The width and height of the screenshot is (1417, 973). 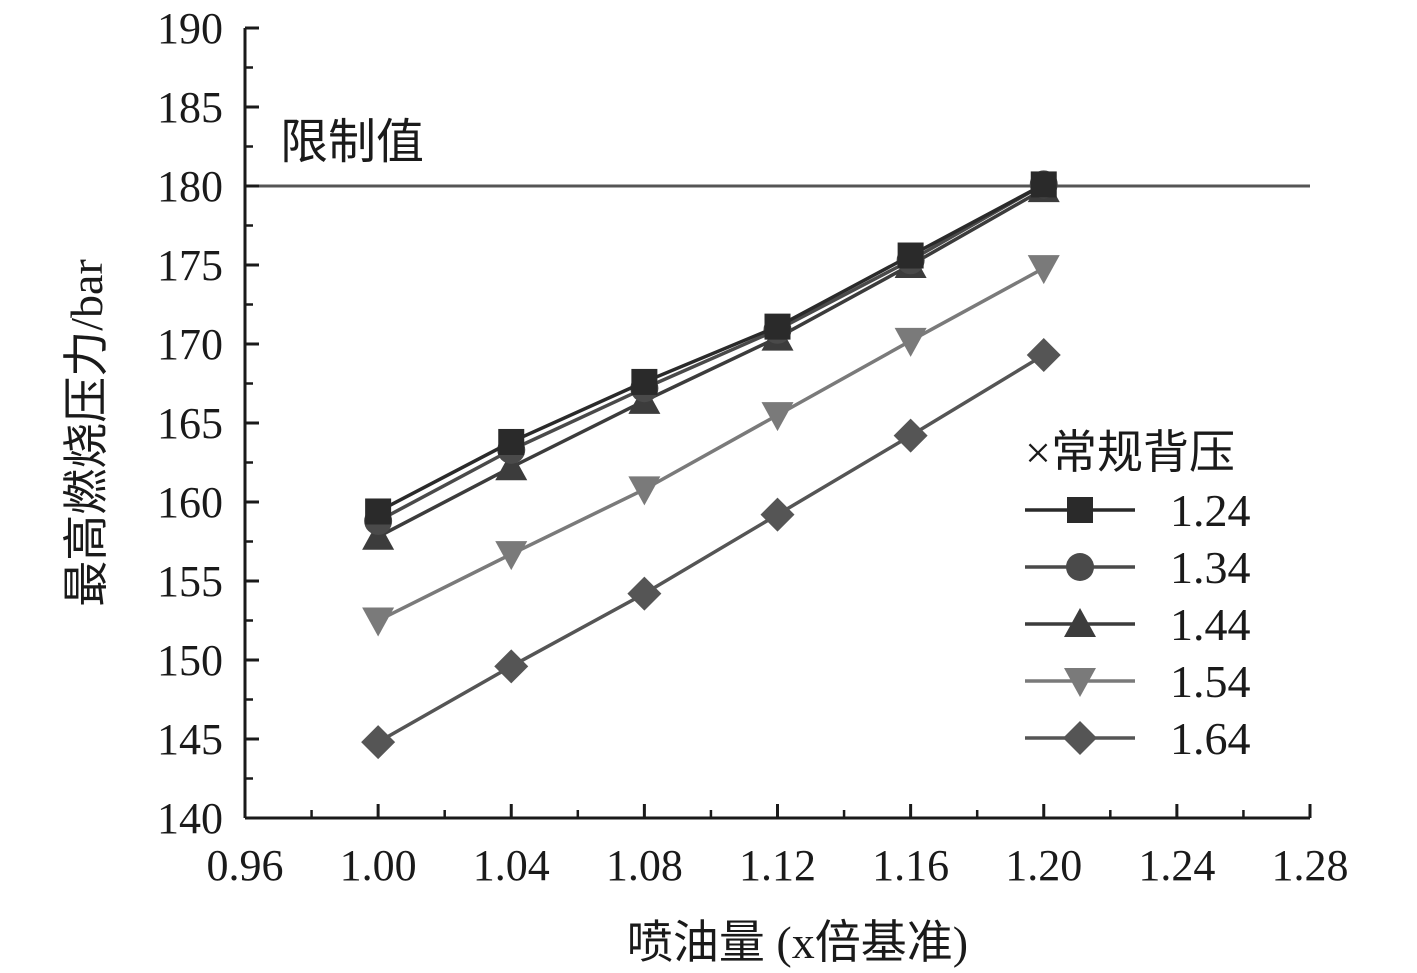 What do you see at coordinates (190, 818) in the screenshot?
I see `y-tick-label: 140` at bounding box center [190, 818].